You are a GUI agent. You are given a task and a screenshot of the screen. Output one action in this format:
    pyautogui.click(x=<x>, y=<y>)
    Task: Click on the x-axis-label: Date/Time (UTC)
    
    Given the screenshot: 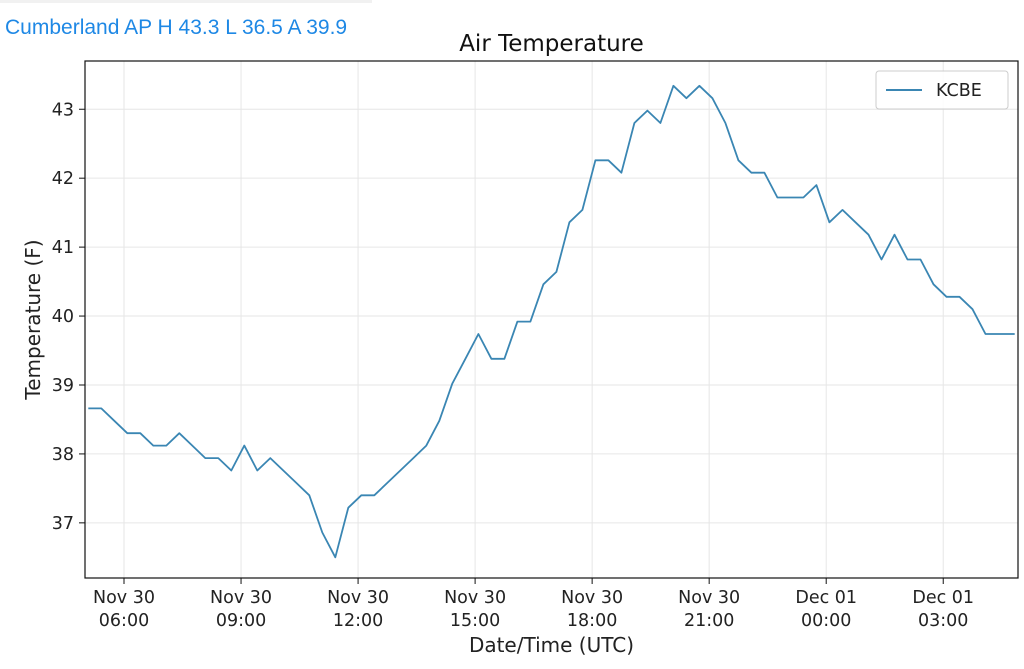 What is the action you would take?
    pyautogui.click(x=551, y=645)
    